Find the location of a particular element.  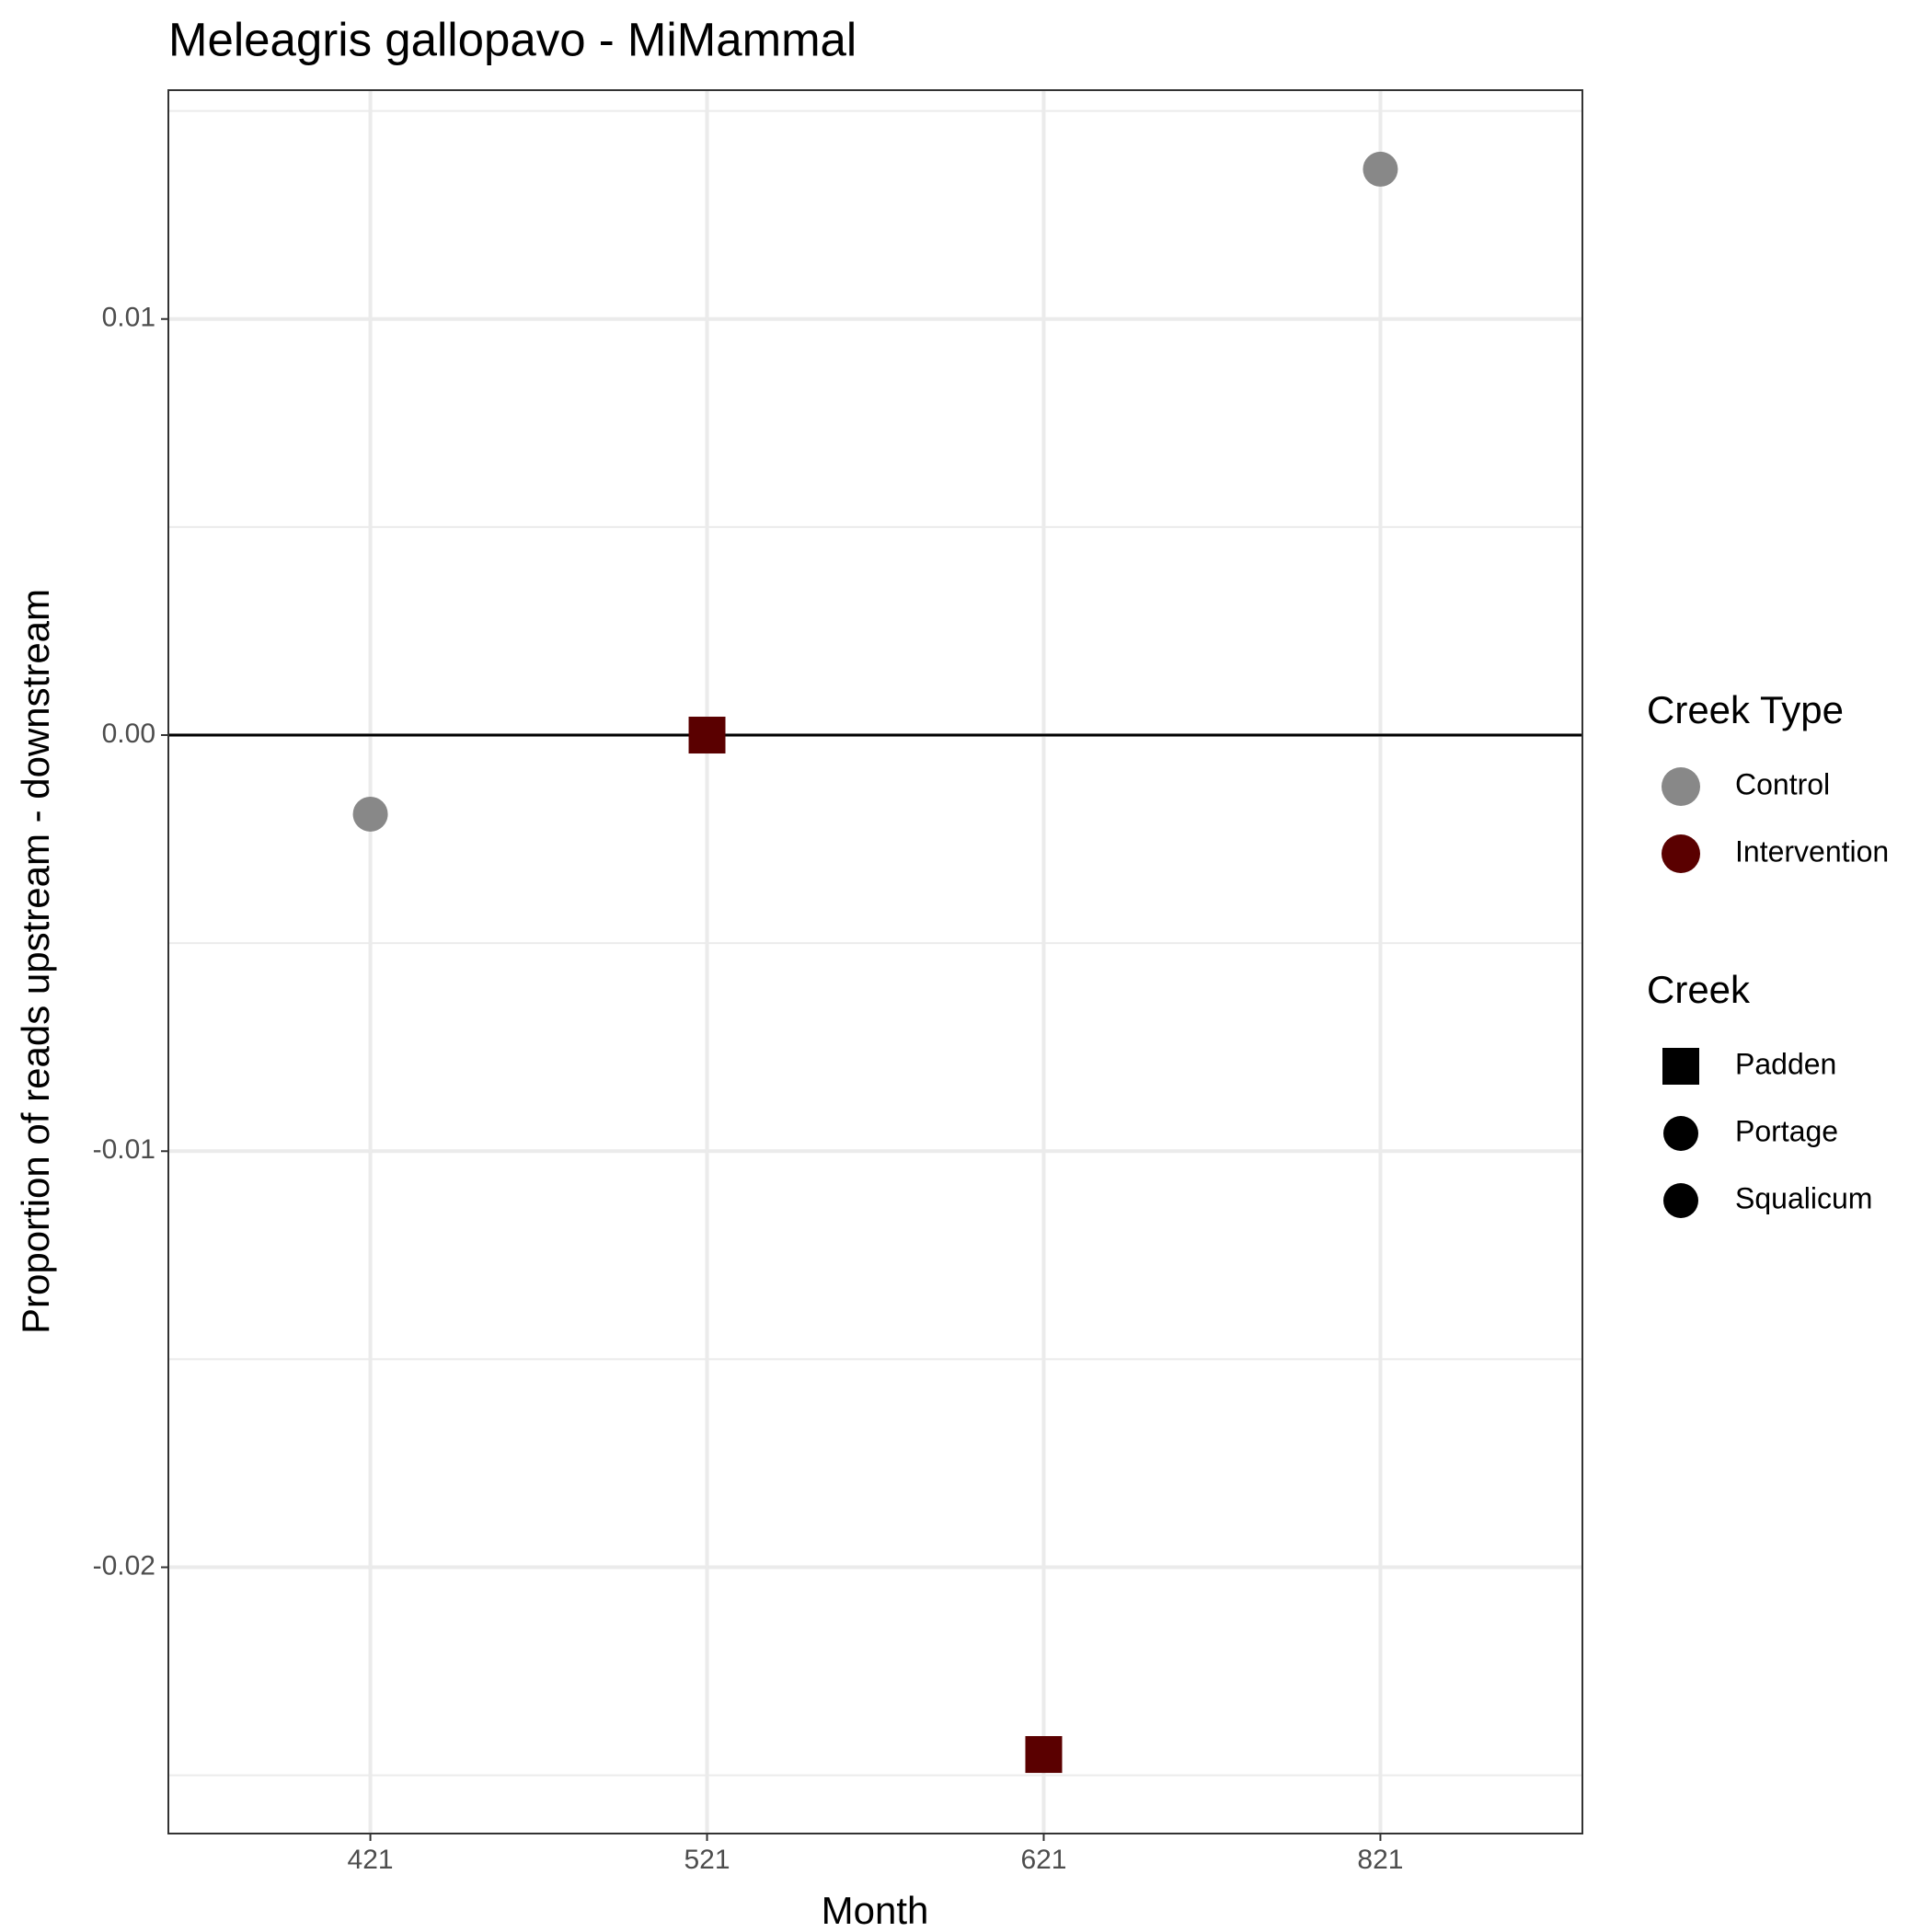

legend-label: Padden is located at coordinates (1785, 1063).